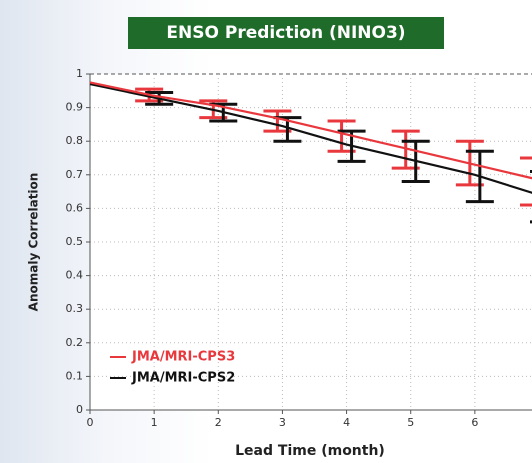  Describe the element at coordinates (75, 275) in the screenshot. I see `y-tick-label: 0.4` at that location.